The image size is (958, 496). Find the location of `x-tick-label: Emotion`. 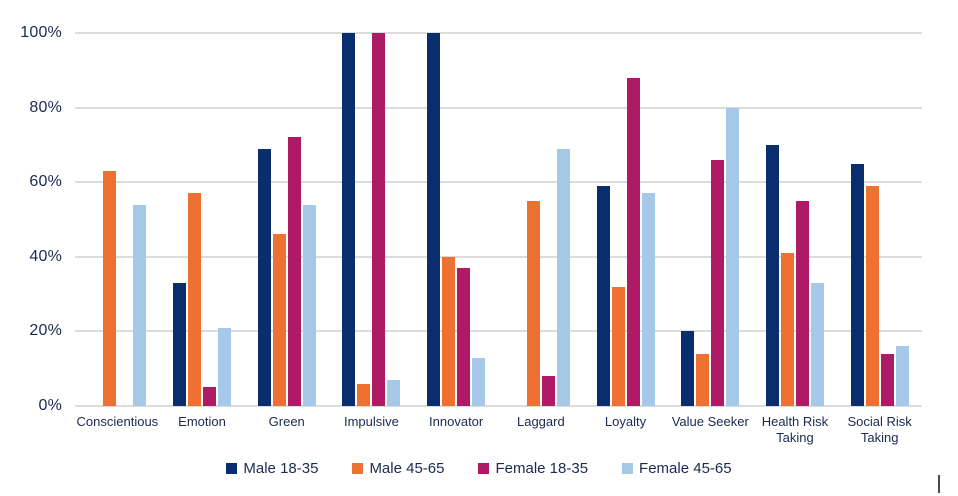

x-tick-label: Emotion is located at coordinates (202, 421).